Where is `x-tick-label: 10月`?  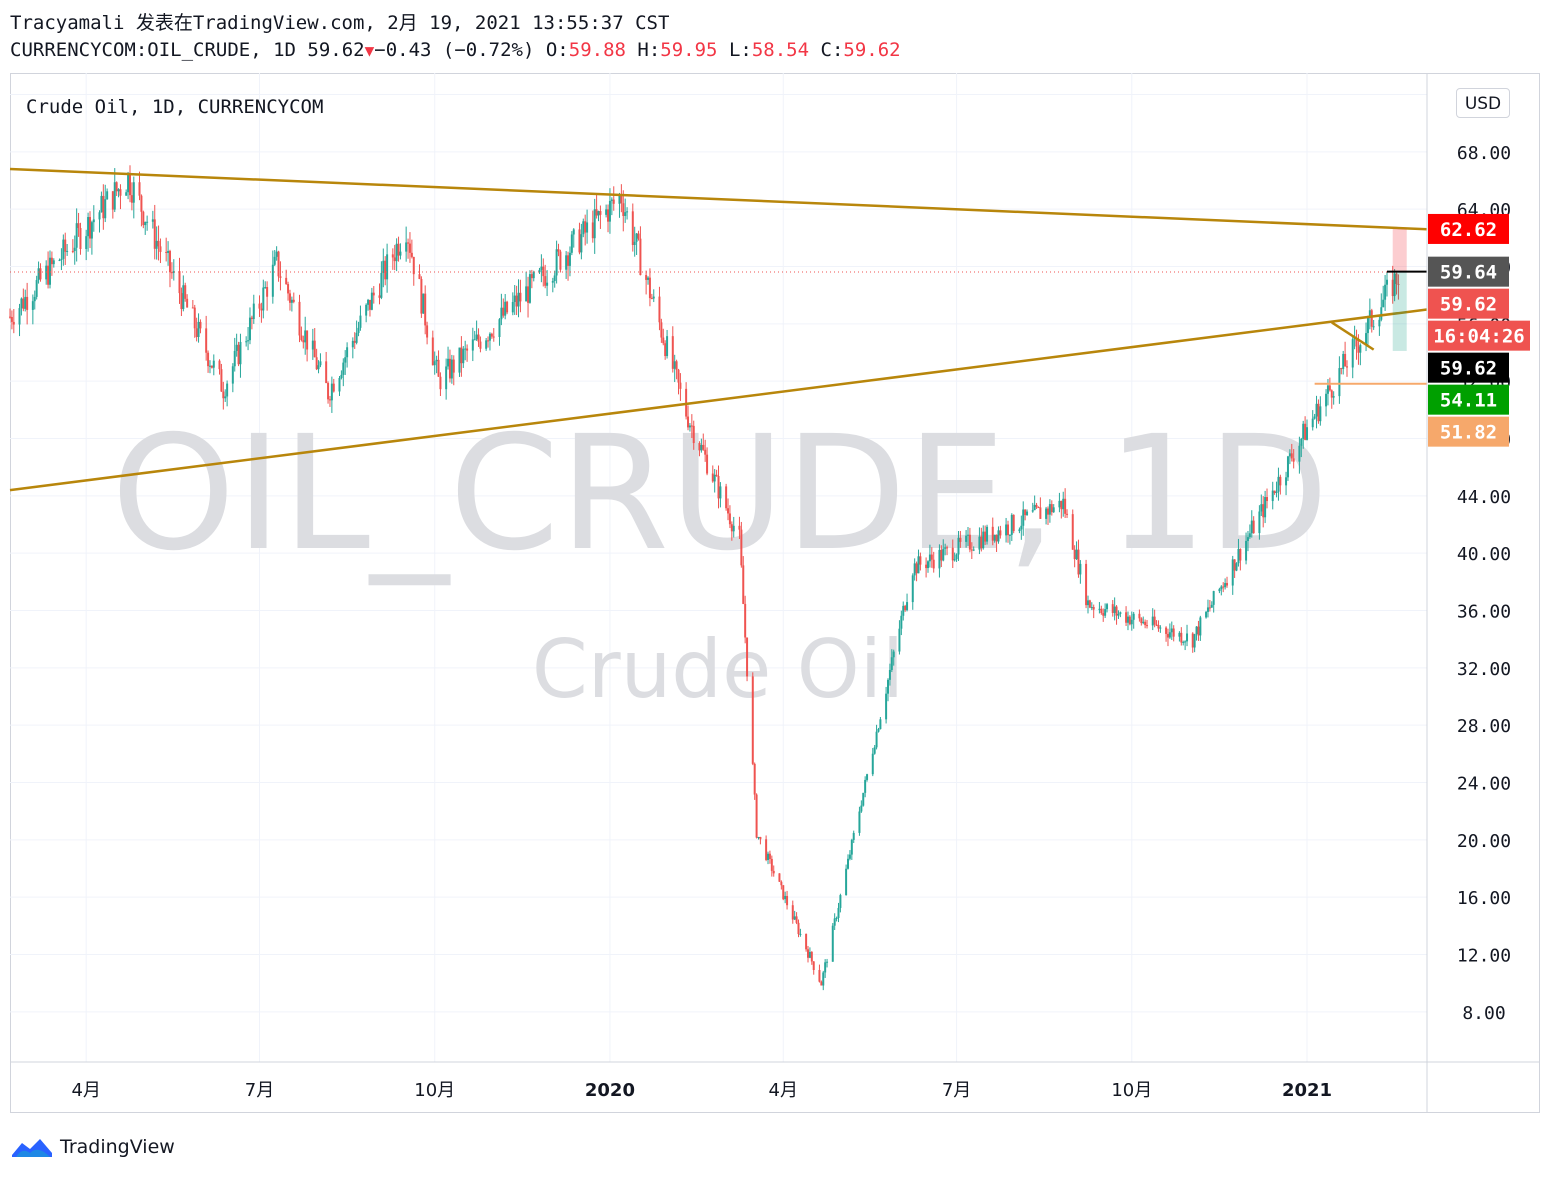
x-tick-label: 10月 is located at coordinates (434, 1090).